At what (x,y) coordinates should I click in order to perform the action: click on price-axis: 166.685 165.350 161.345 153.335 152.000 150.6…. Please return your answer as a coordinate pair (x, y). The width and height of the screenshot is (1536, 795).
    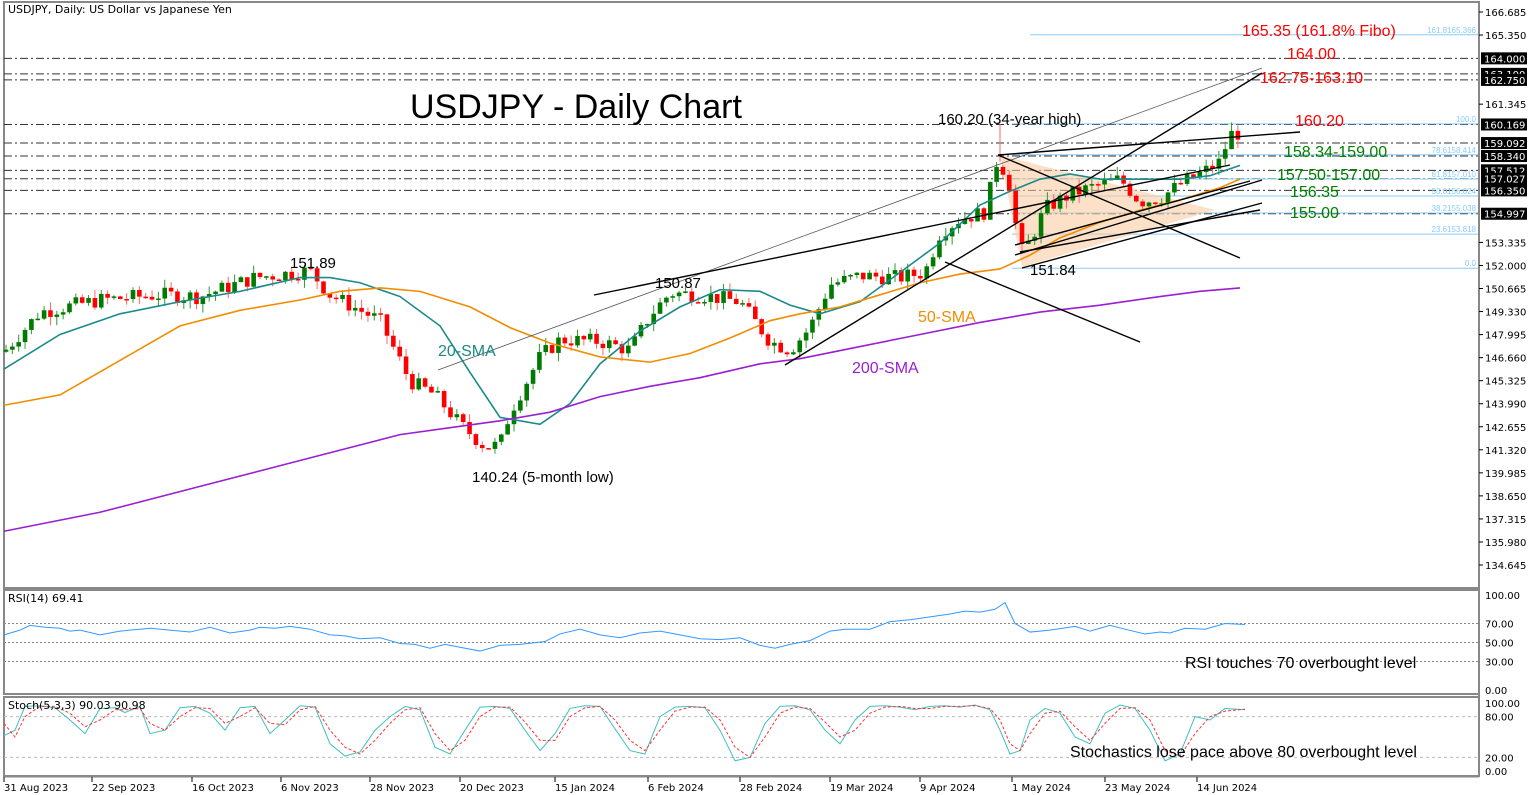
    Looking at the image, I should click on (1502, 389).